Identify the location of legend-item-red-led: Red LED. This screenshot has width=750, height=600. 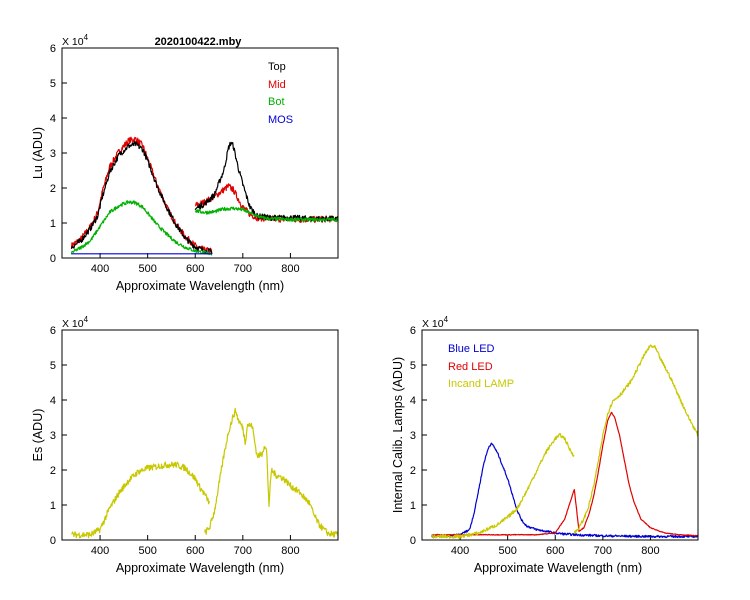
(470, 367).